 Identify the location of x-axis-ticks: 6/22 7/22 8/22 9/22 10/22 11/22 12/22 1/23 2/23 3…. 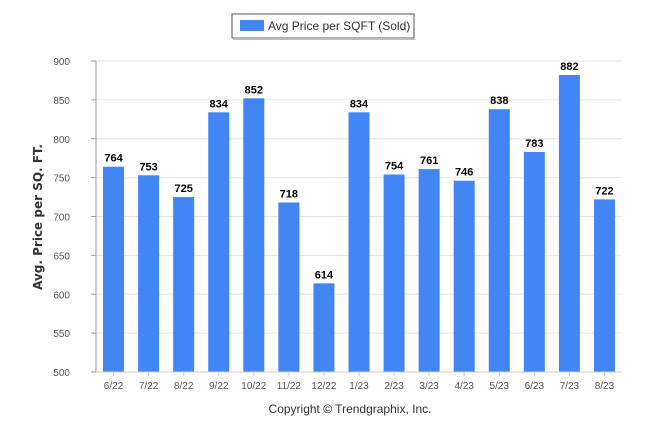
(359, 381).